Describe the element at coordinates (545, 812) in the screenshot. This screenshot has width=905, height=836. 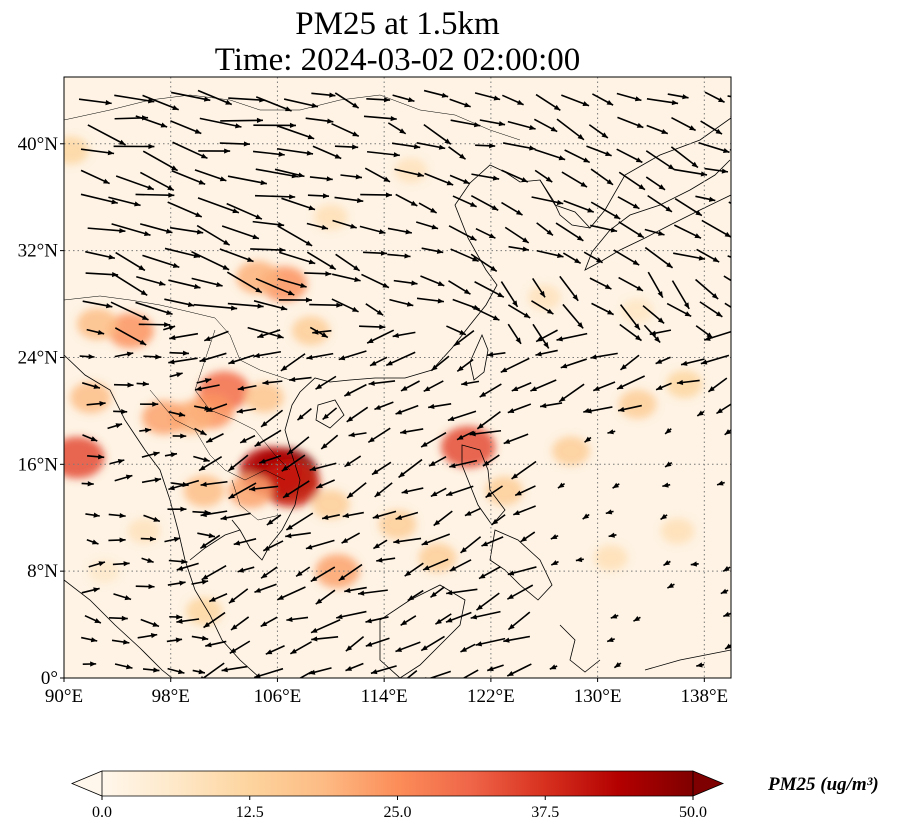
I see `colorbar-tick-label: 37.5` at that location.